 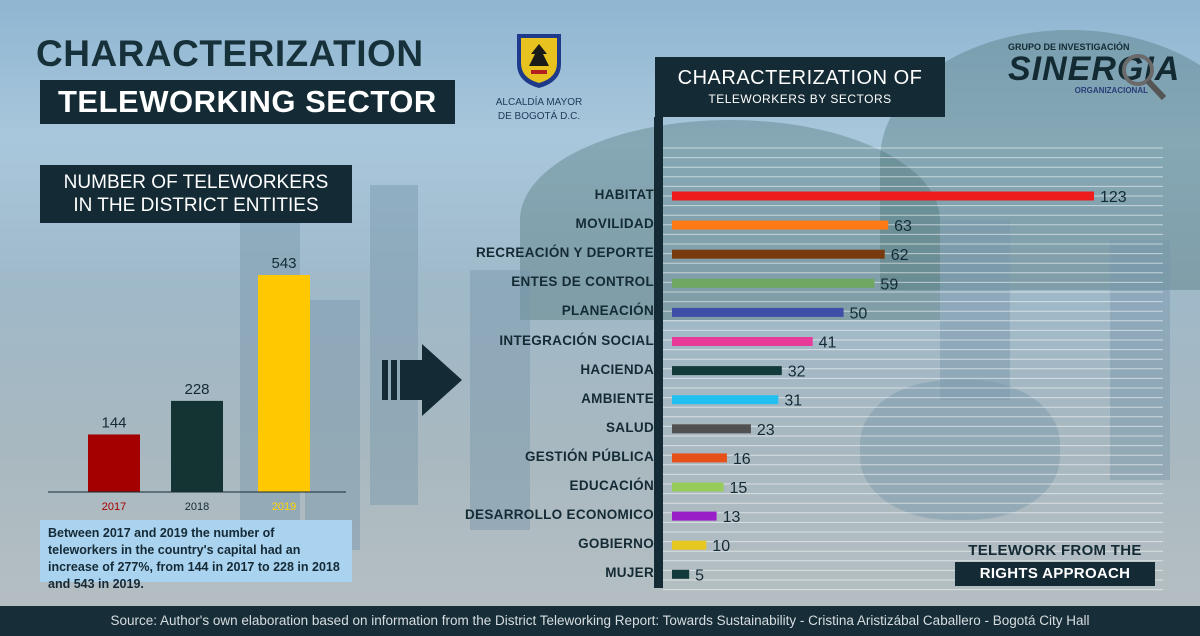 I want to click on sinergia-bottom: ORGANIZACIONAL, so click(x=1111, y=90).